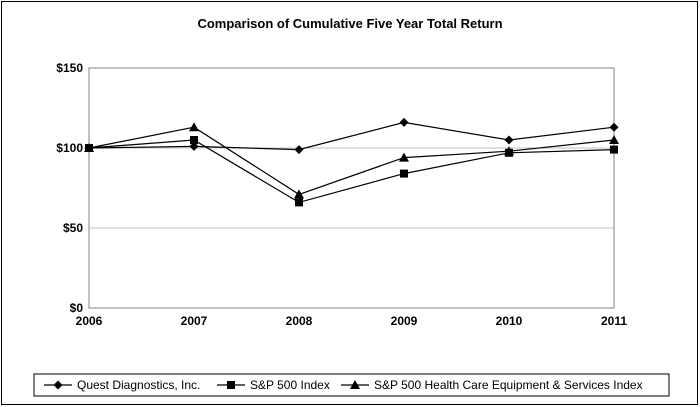 The height and width of the screenshot is (407, 700). What do you see at coordinates (89, 321) in the screenshot?
I see `x-tick-label: 2006` at bounding box center [89, 321].